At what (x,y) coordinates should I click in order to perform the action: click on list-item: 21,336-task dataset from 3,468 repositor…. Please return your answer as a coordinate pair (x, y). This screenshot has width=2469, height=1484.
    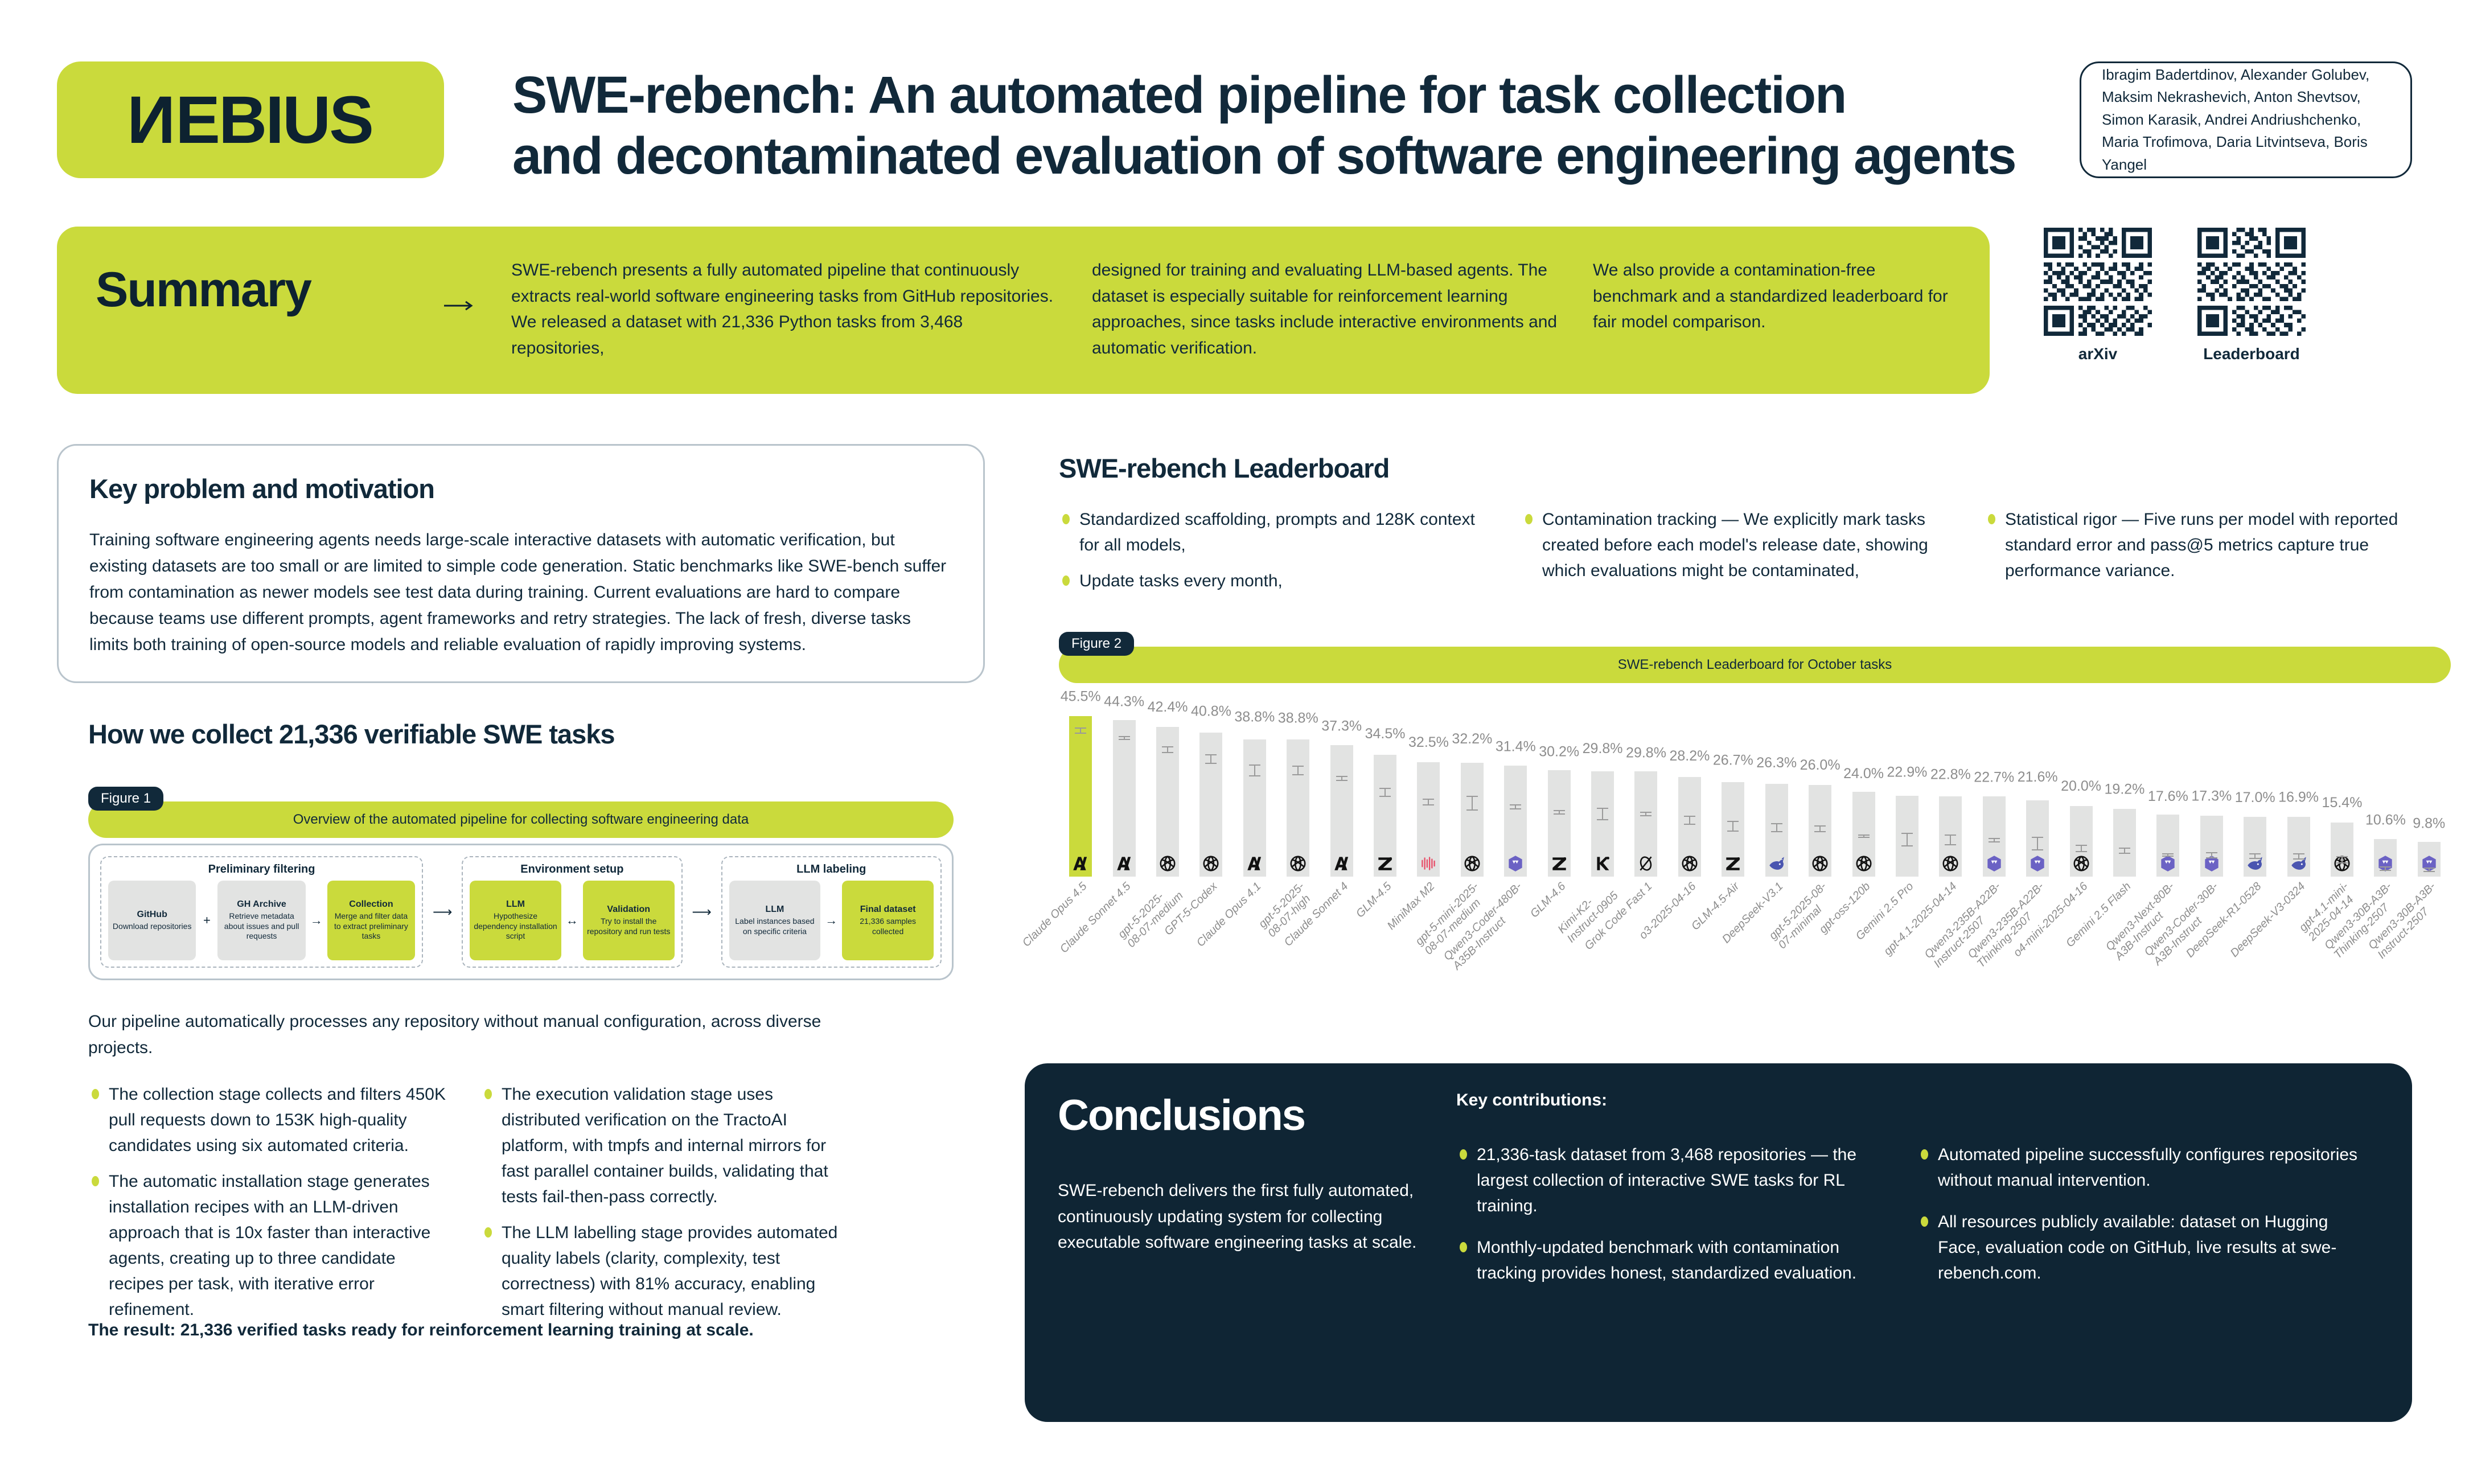
    Looking at the image, I should click on (1667, 1180).